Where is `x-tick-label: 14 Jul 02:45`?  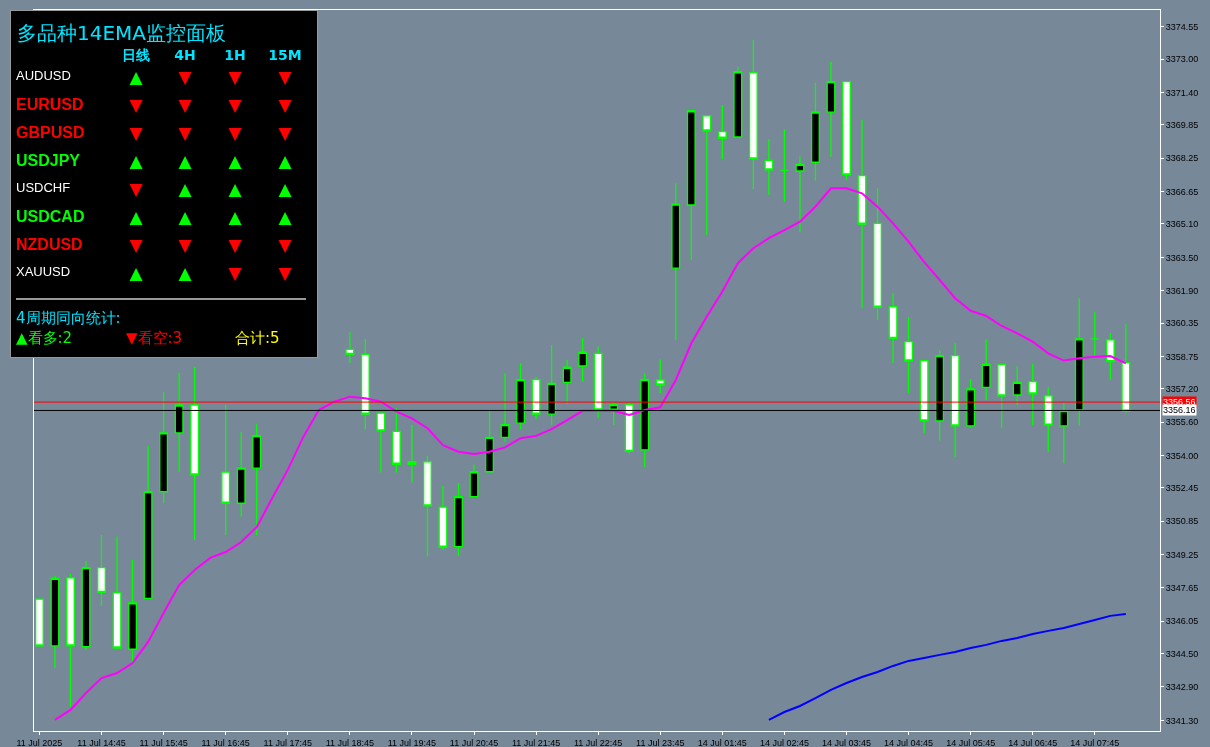
x-tick-label: 14 Jul 02:45 is located at coordinates (784, 742).